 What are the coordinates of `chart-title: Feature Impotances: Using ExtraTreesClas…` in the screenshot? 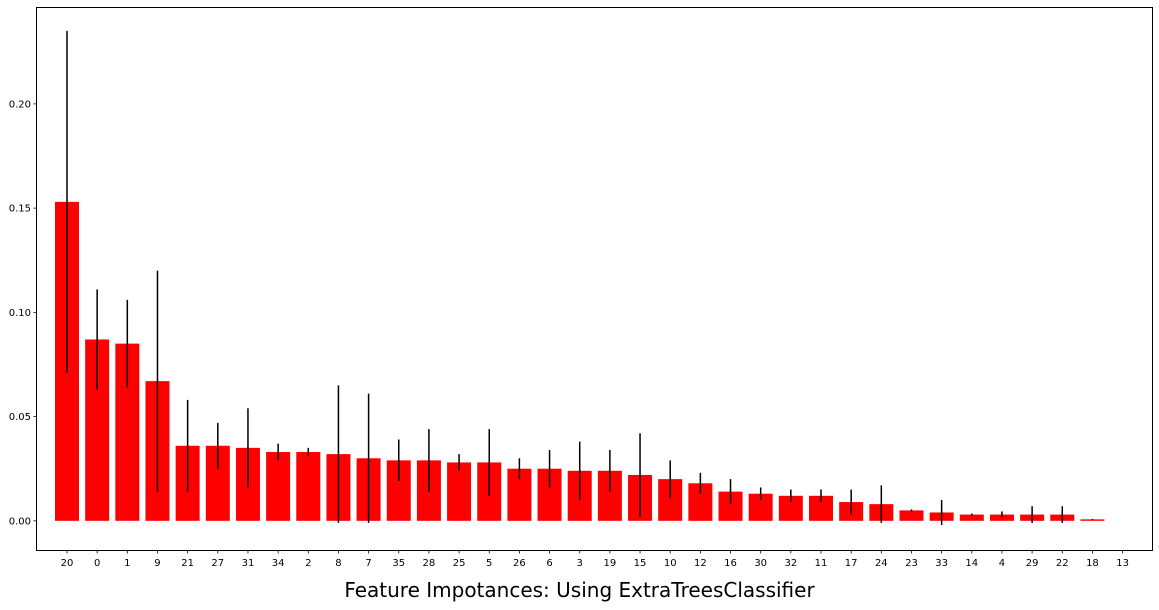 It's located at (579, 590).